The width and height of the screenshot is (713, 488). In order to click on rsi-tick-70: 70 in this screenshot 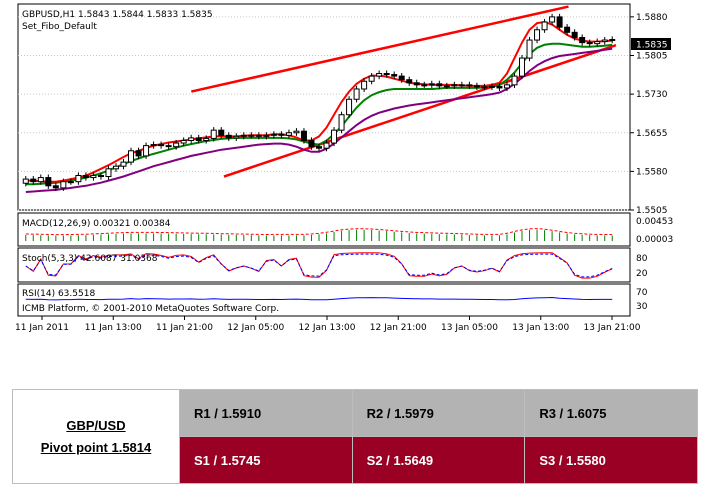, I will do `click(642, 293)`.